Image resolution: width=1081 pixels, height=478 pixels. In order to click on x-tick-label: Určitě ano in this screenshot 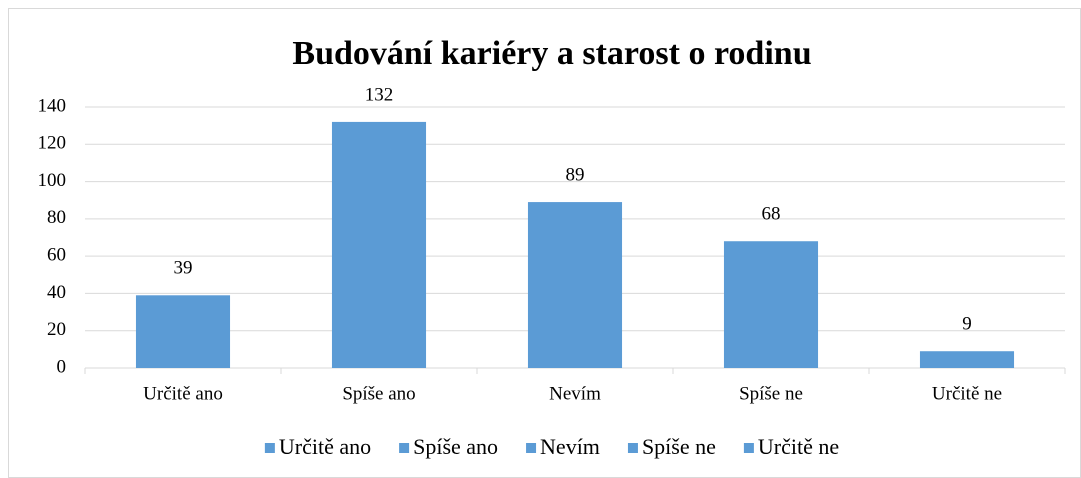, I will do `click(183, 393)`.